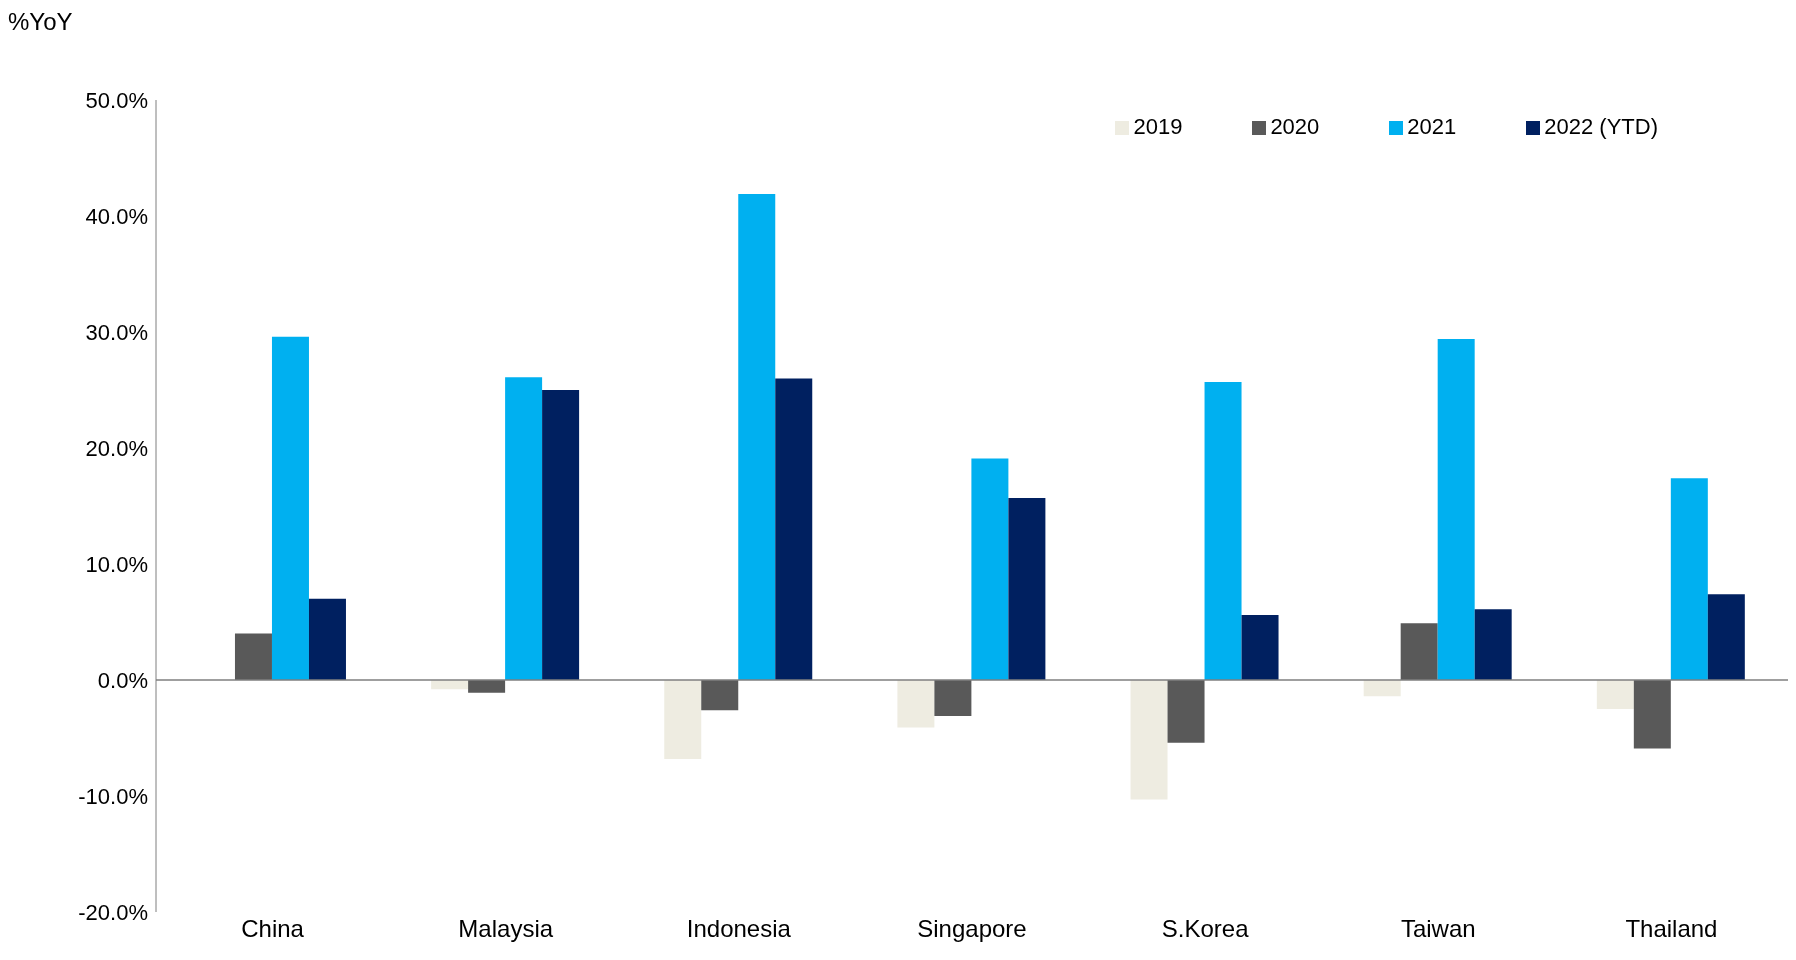  What do you see at coordinates (113, 796) in the screenshot?
I see `y-tick-label: -10.0%` at bounding box center [113, 796].